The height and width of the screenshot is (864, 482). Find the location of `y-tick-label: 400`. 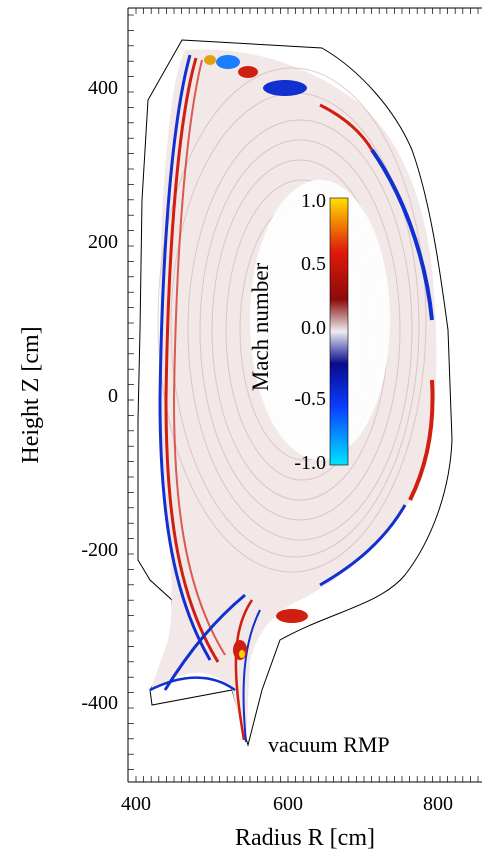

y-tick-label: 400 is located at coordinates (103, 88).